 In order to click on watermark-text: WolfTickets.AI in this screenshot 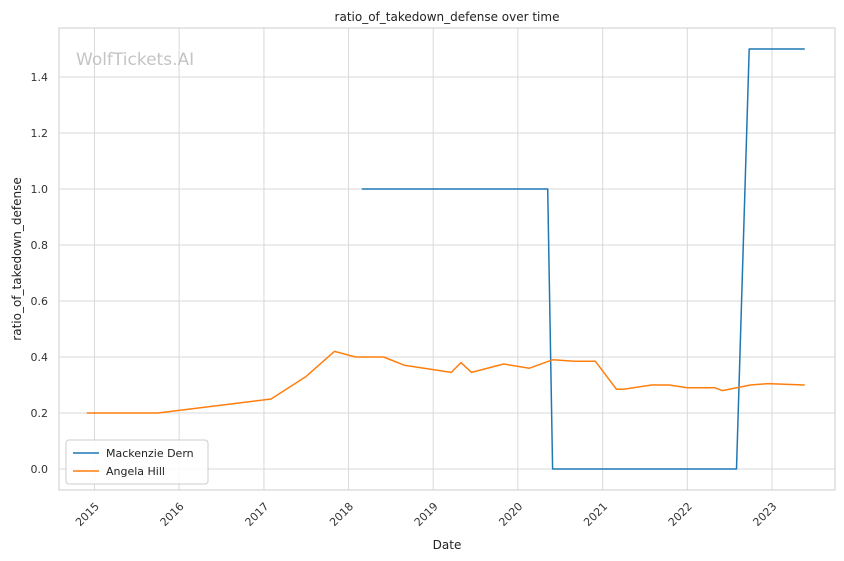, I will do `click(135, 60)`.